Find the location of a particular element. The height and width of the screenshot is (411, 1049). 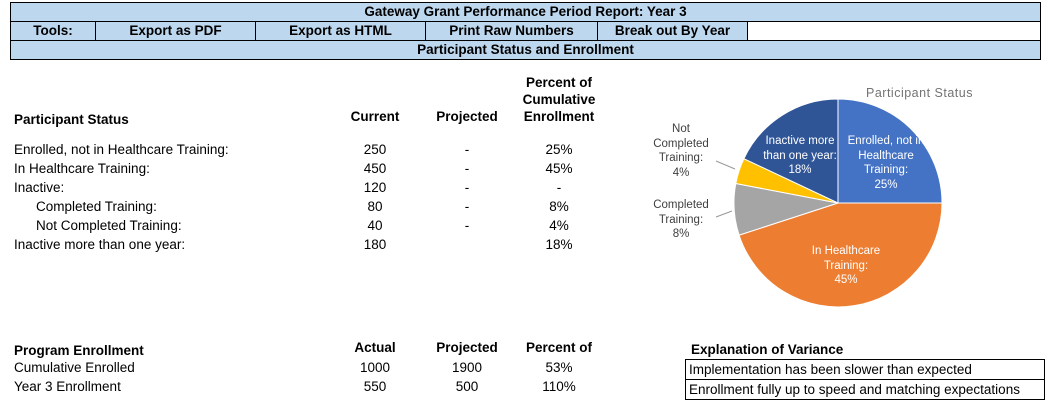

section-title: Participant Status and Enrollment is located at coordinates (525, 50).